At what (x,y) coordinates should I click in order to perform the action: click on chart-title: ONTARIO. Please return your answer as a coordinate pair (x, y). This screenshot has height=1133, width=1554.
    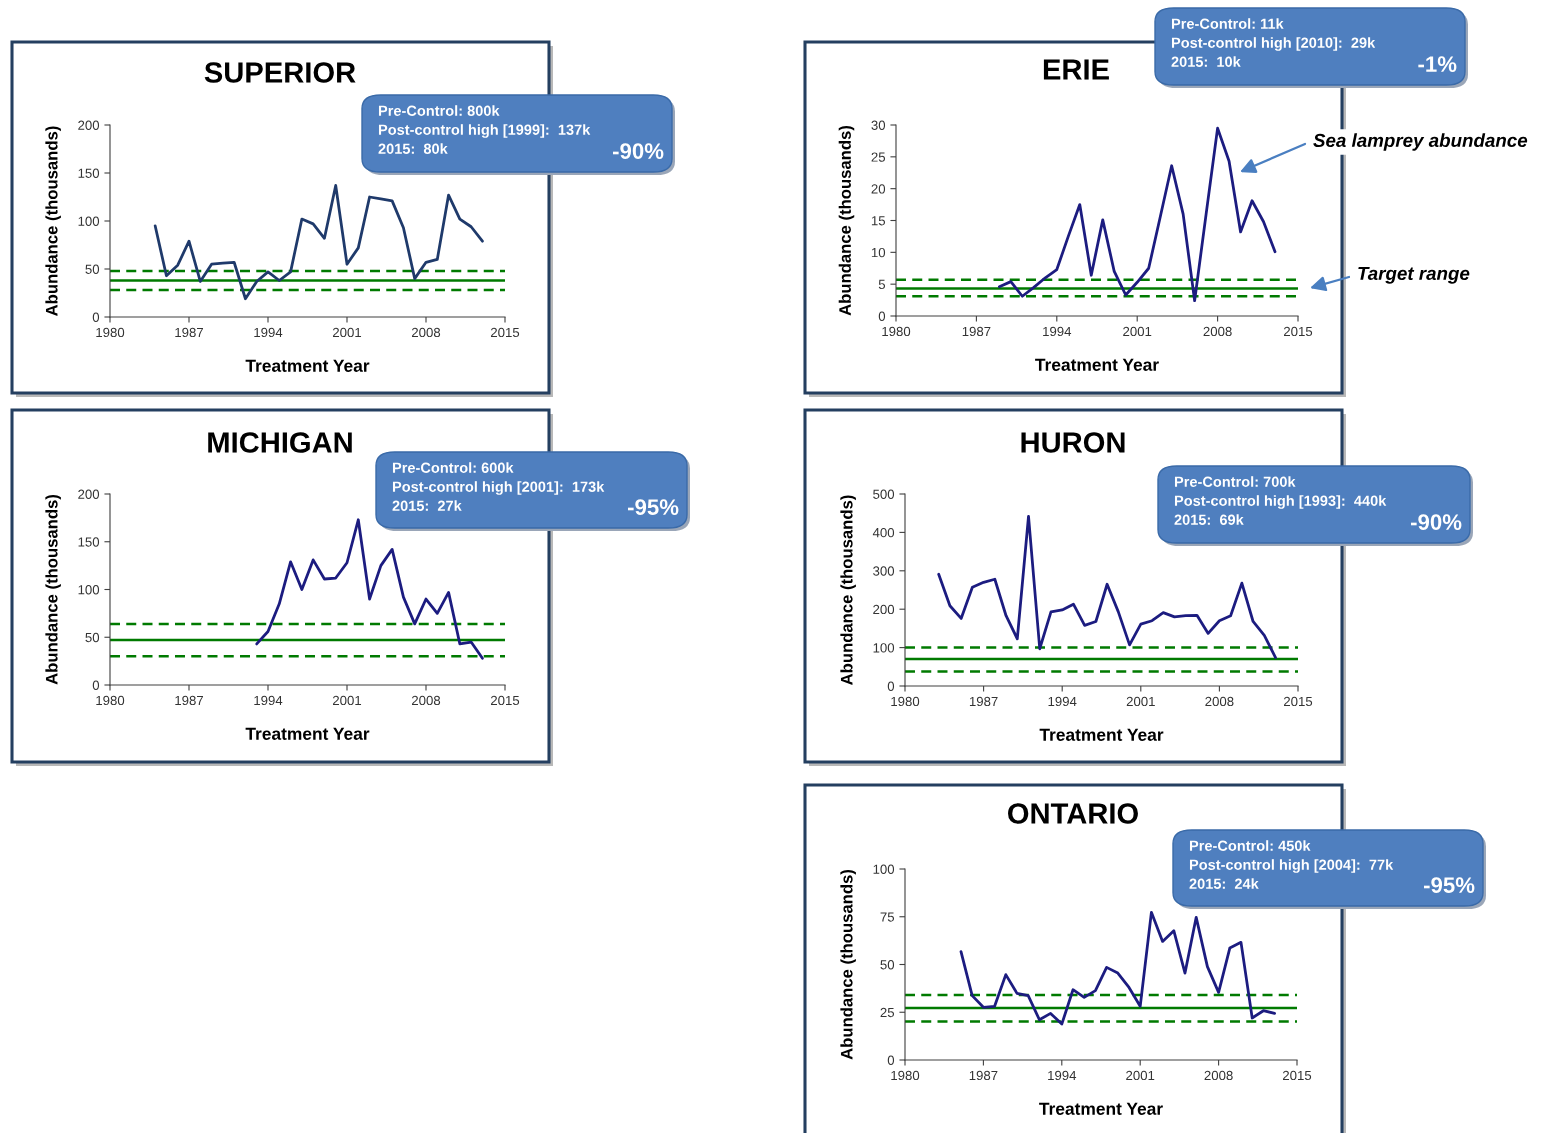
    Looking at the image, I should click on (1073, 813).